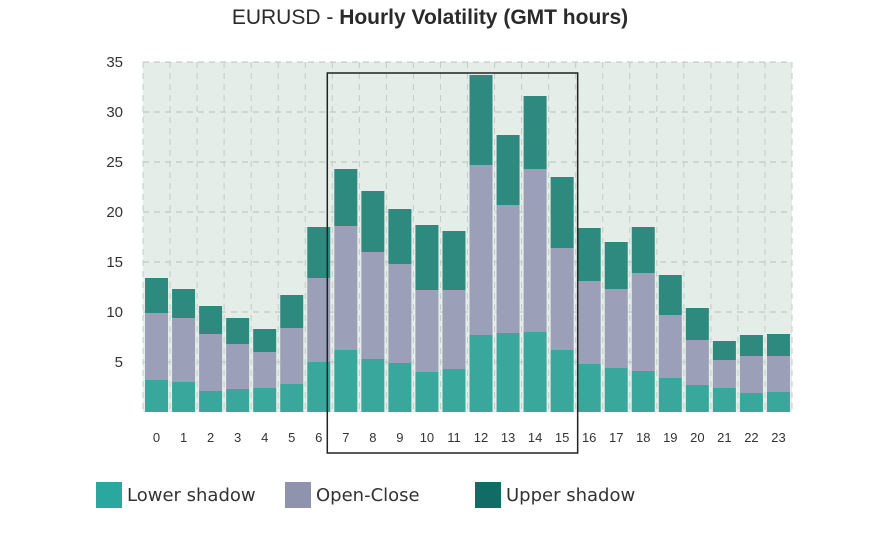 This screenshot has width=880, height=534. I want to click on x-tick-label-6: 6, so click(318, 437).